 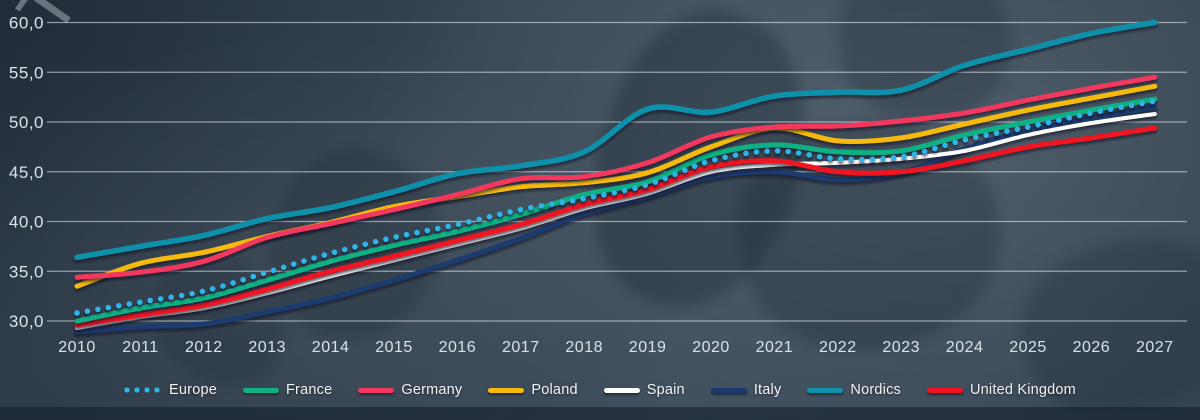 I want to click on bottom-strip, so click(x=600, y=413).